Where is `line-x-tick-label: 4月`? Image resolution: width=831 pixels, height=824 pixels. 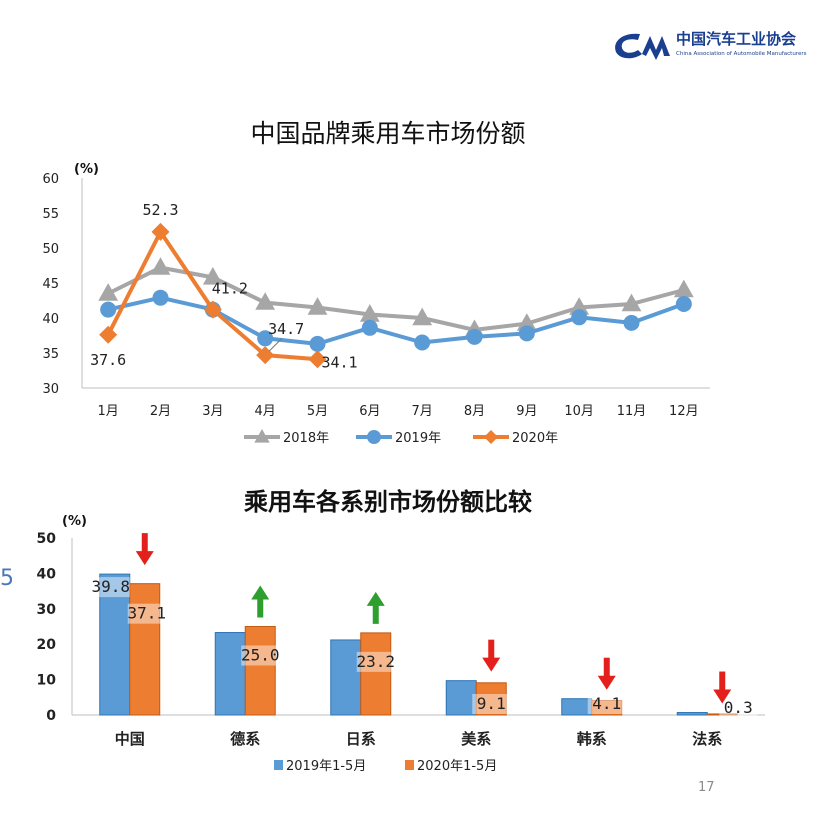 line-x-tick-label: 4月 is located at coordinates (265, 411).